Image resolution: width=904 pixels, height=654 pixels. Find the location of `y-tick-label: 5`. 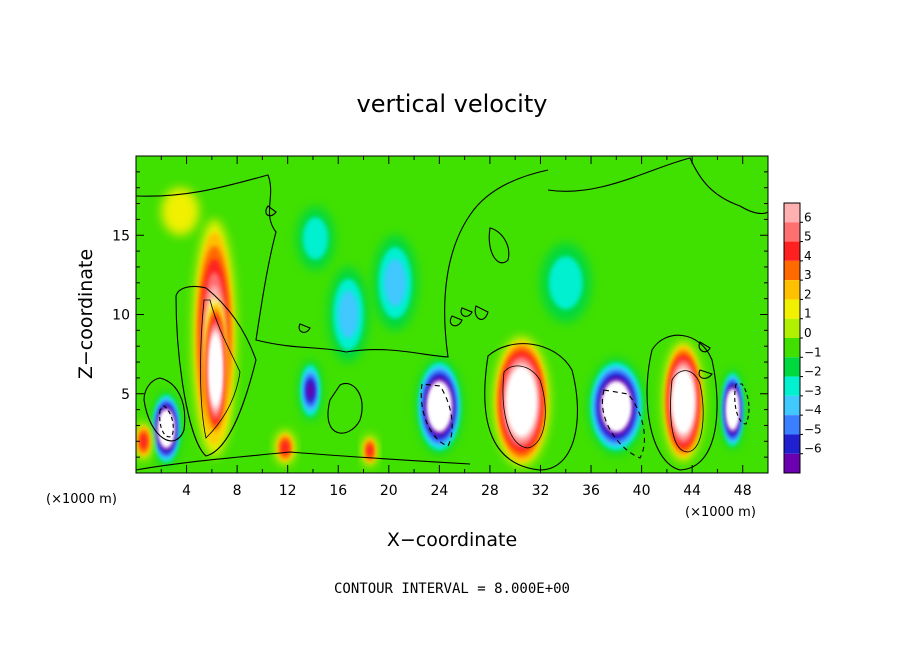

y-tick-label: 5 is located at coordinates (125, 395).